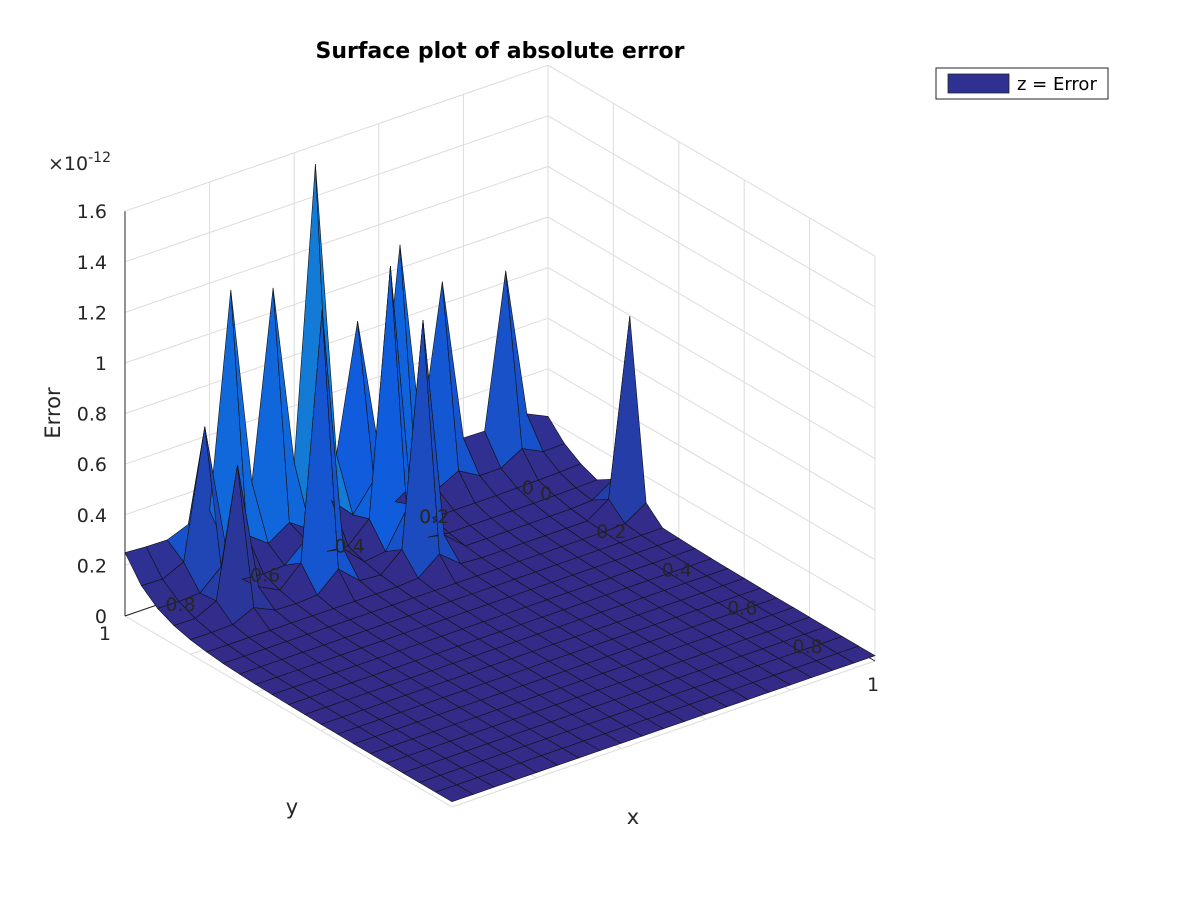 Image resolution: width=1200 pixels, height=900 pixels. I want to click on y-tick-label: 0, so click(528, 488).